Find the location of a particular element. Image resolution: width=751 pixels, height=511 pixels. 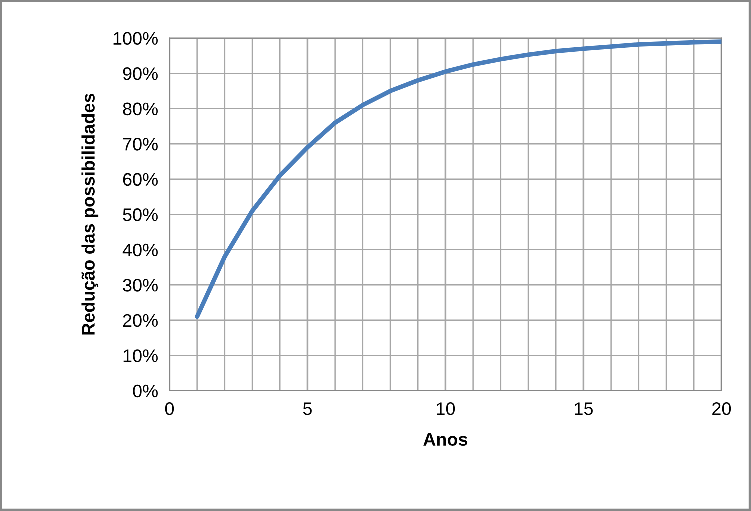

y-tick-label: 50% is located at coordinates (140, 215).